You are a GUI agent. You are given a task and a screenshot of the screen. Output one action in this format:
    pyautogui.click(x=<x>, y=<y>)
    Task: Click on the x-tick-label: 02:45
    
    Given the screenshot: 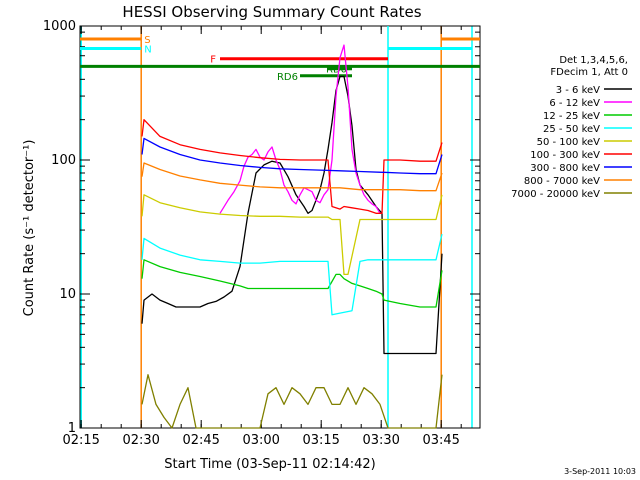 What is the action you would take?
    pyautogui.click(x=200, y=440)
    